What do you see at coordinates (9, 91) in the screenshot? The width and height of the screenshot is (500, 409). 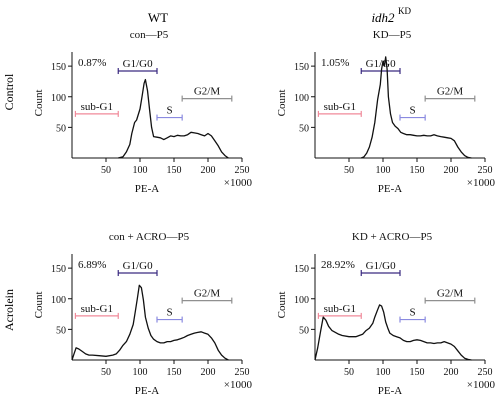 I see `row-label-control: Control` at bounding box center [9, 91].